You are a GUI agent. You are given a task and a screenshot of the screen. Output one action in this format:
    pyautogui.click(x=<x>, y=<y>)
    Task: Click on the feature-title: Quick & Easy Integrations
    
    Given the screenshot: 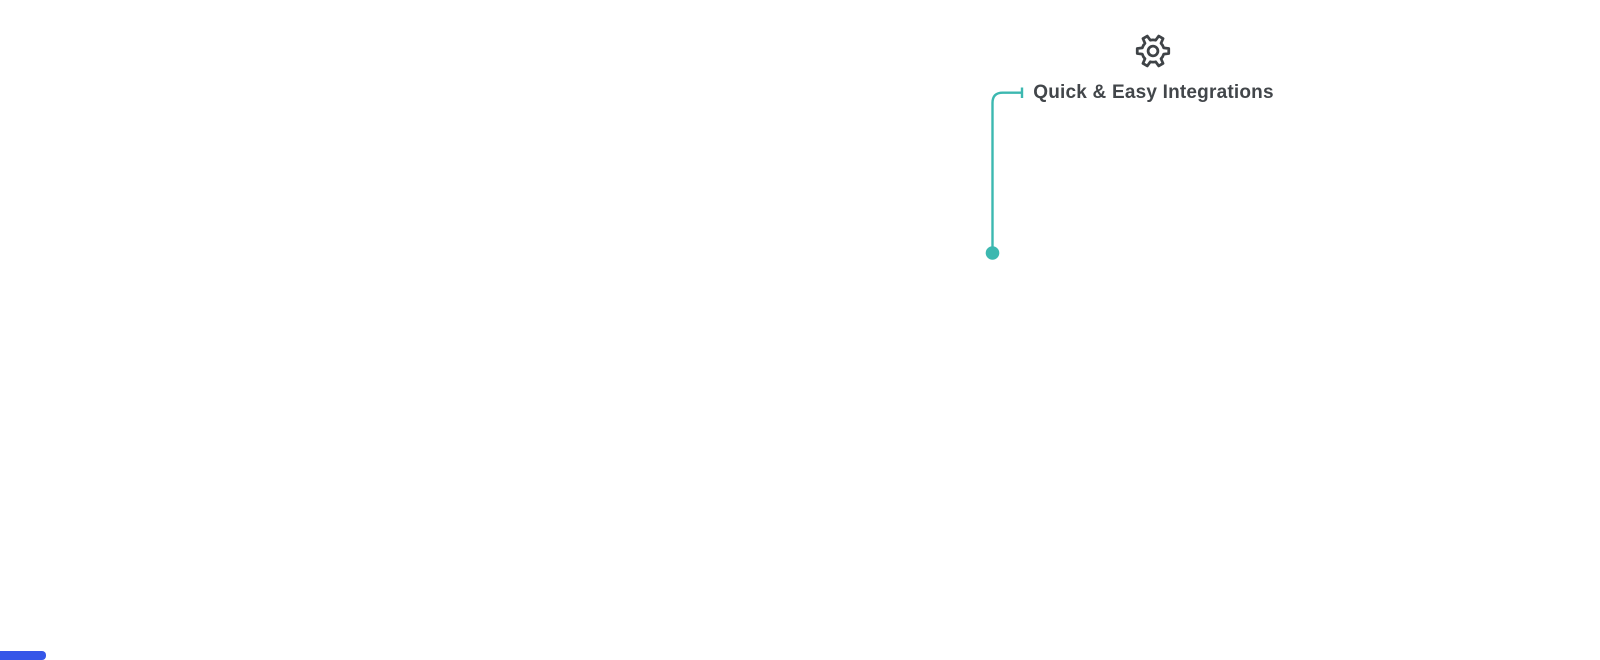 What is the action you would take?
    pyautogui.click(x=1153, y=92)
    